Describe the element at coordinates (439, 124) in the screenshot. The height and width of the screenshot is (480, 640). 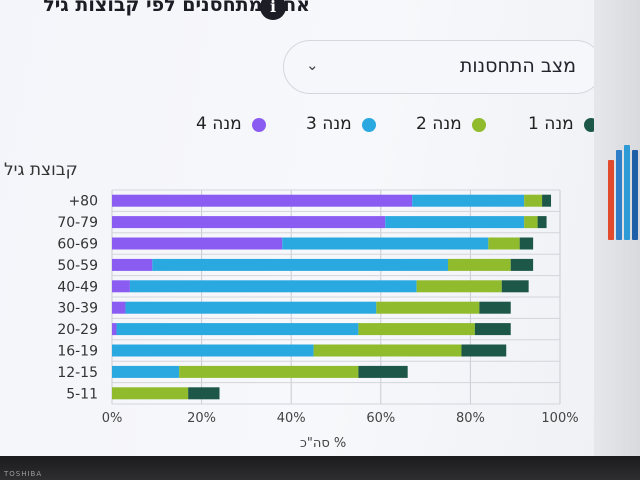
I see `legend-label: מנה 2` at that location.